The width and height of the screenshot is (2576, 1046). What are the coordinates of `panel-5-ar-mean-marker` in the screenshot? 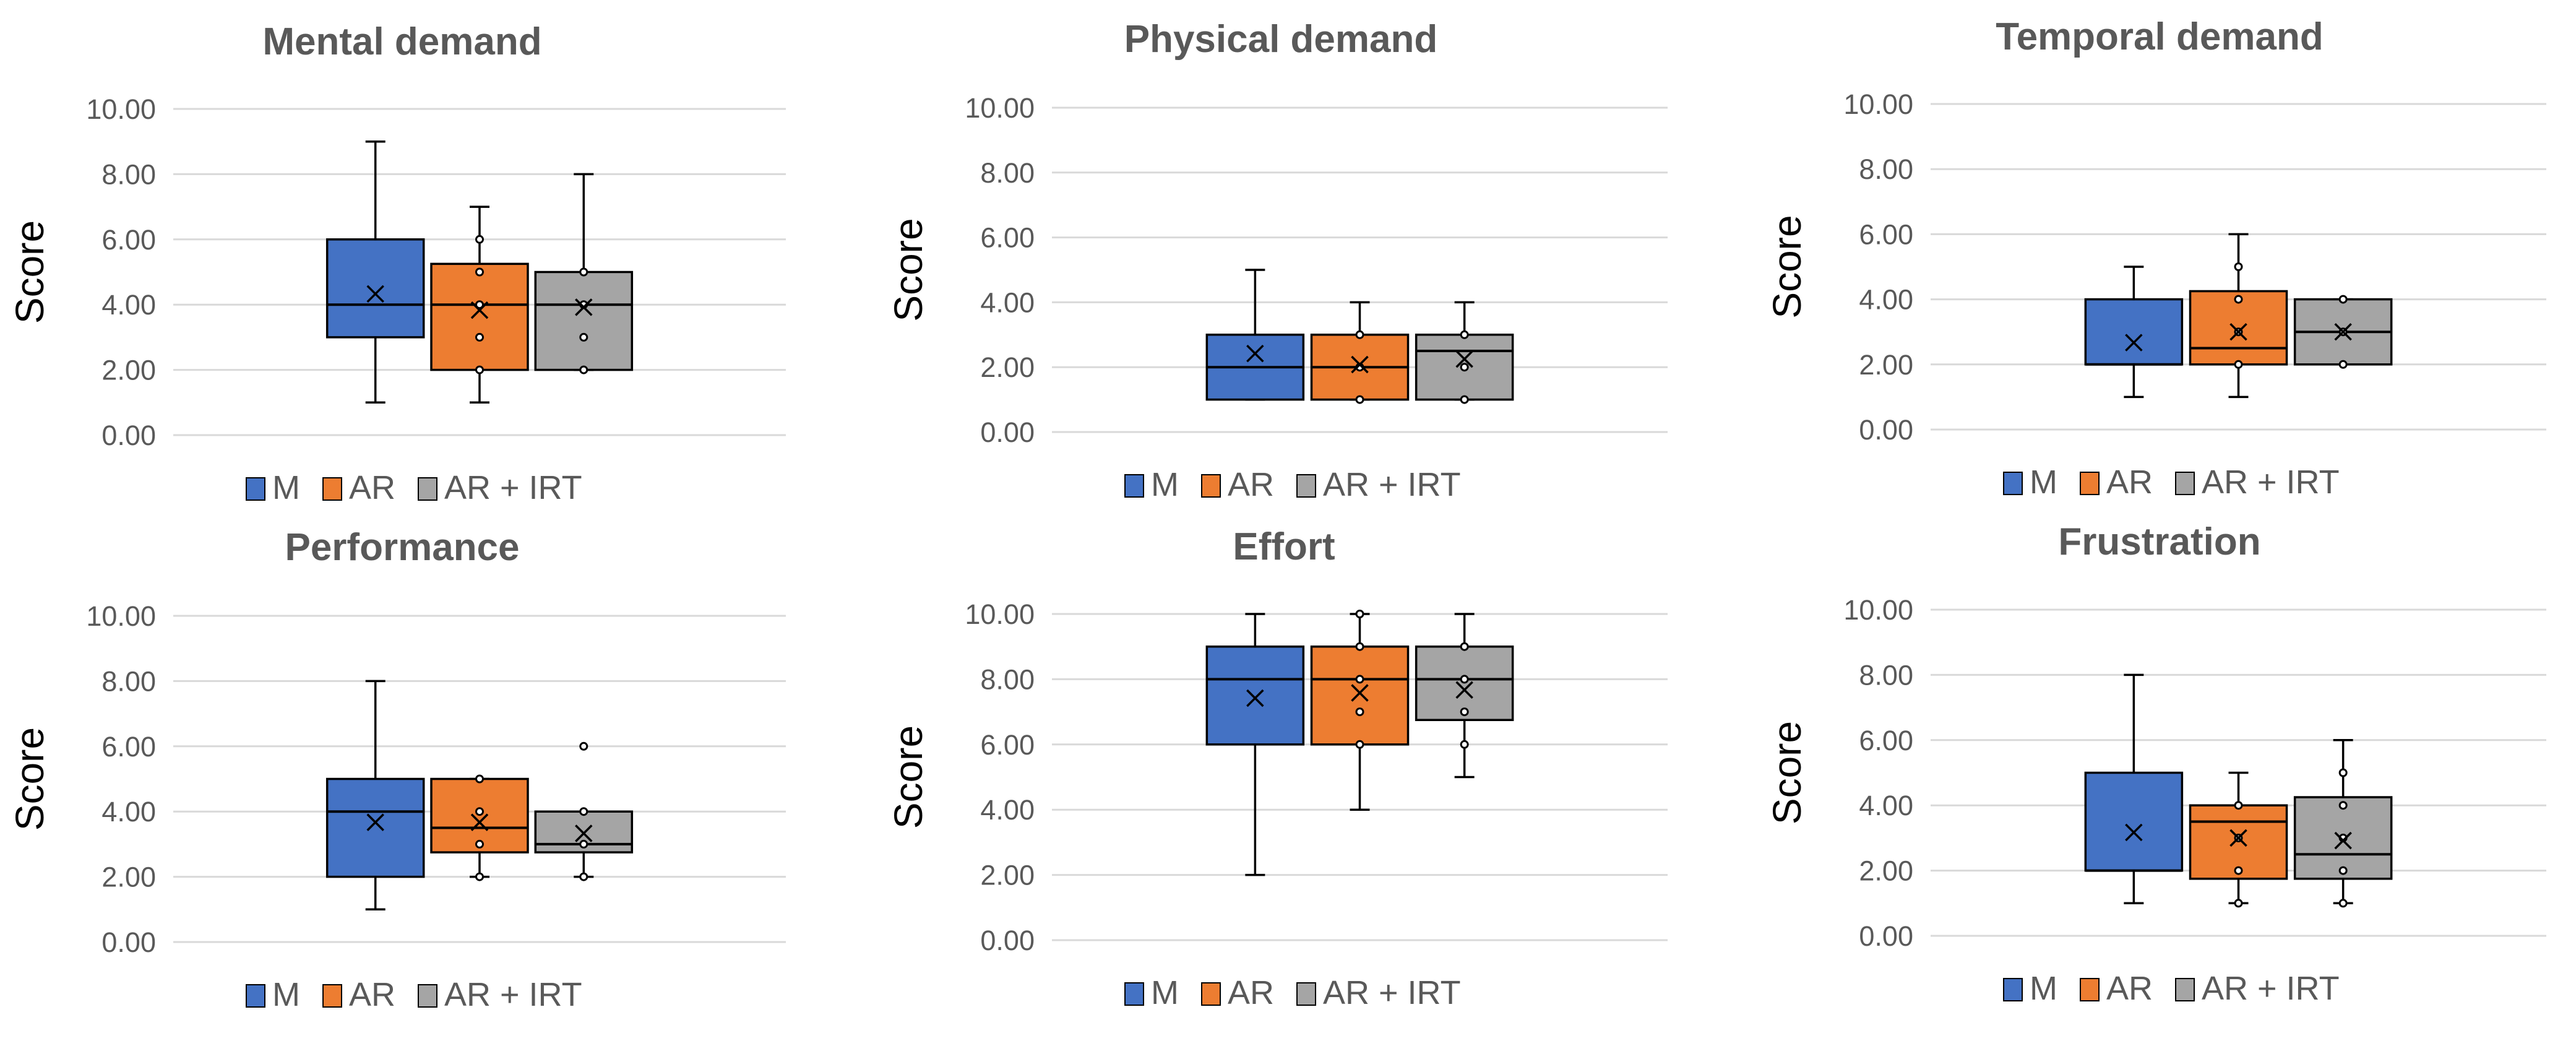 It's located at (1360, 693).